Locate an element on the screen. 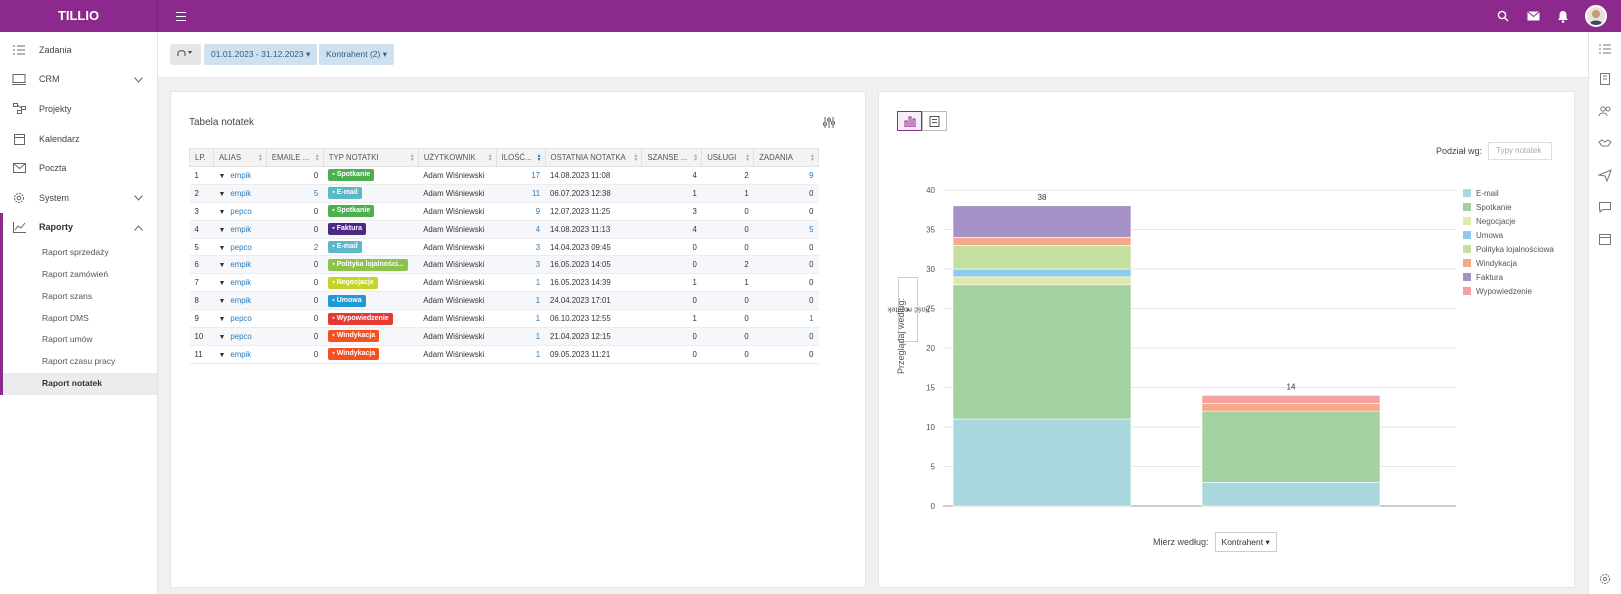 The width and height of the screenshot is (1621, 594). cell-count: 11 is located at coordinates (521, 193).